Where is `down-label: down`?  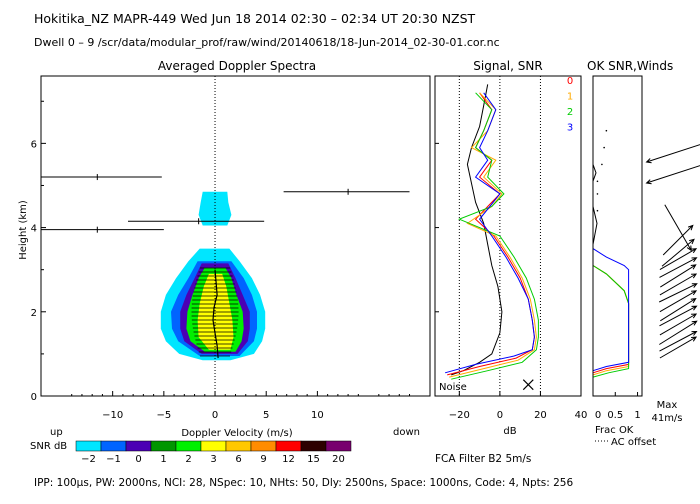
down-label: down is located at coordinates (406, 432).